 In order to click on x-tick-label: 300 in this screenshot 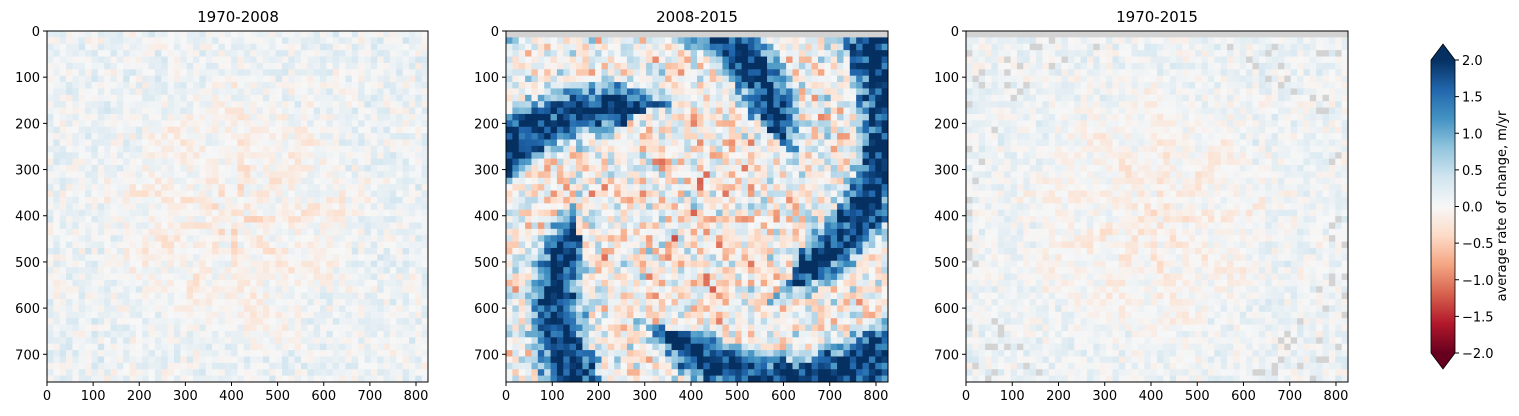, I will do `click(185, 396)`.